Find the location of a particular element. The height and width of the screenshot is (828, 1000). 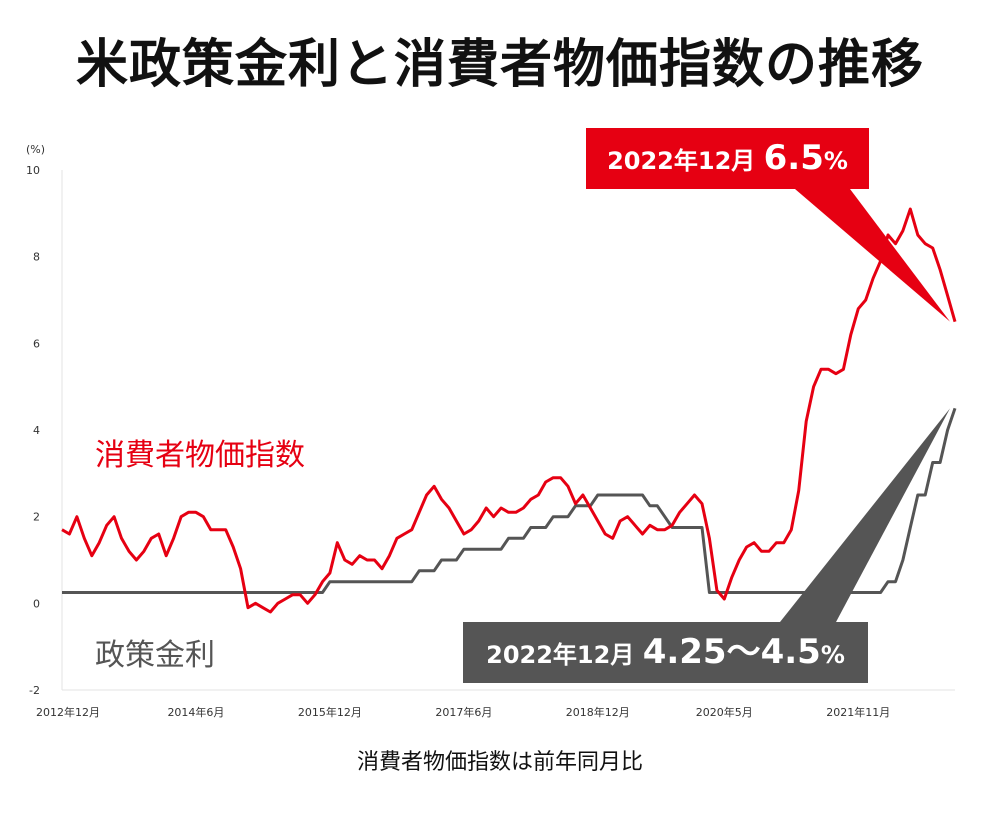

x-tick-label: 2018年12月 is located at coordinates (598, 712).